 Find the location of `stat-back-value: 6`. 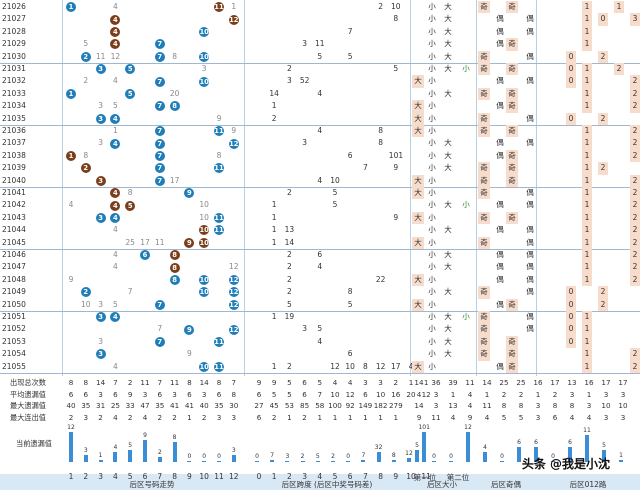

stat-back-value: 6 is located at coordinates (115, 394).